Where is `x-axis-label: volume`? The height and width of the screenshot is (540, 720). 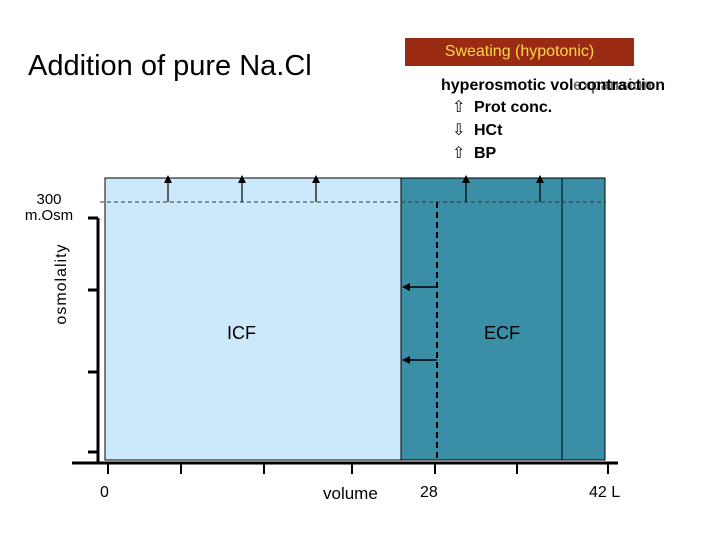 x-axis-label: volume is located at coordinates (350, 493).